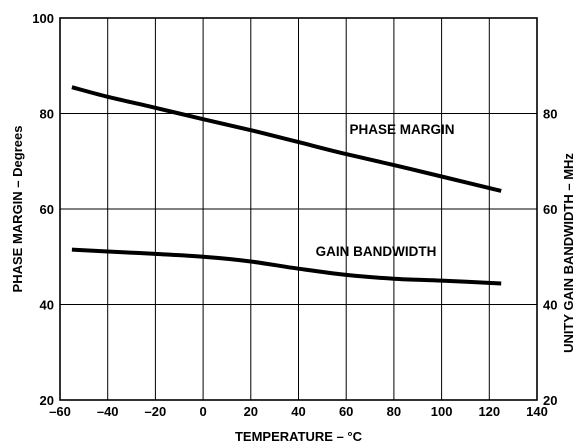 Image resolution: width=582 pixels, height=447 pixels. What do you see at coordinates (299, 436) in the screenshot?
I see `x-axis-title: TEMPERATURE – °C` at bounding box center [299, 436].